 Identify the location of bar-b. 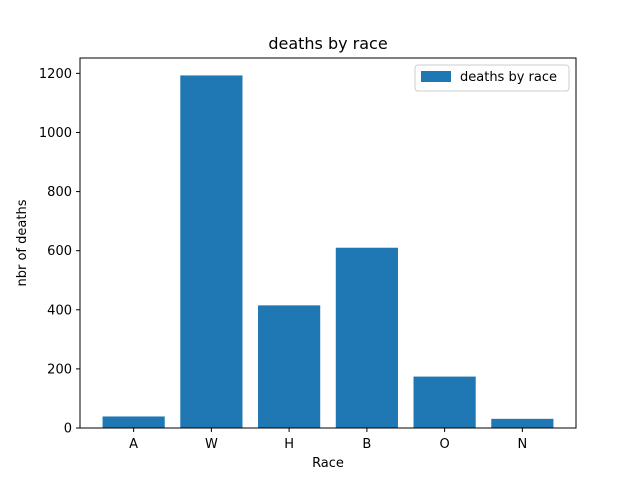
(366, 337).